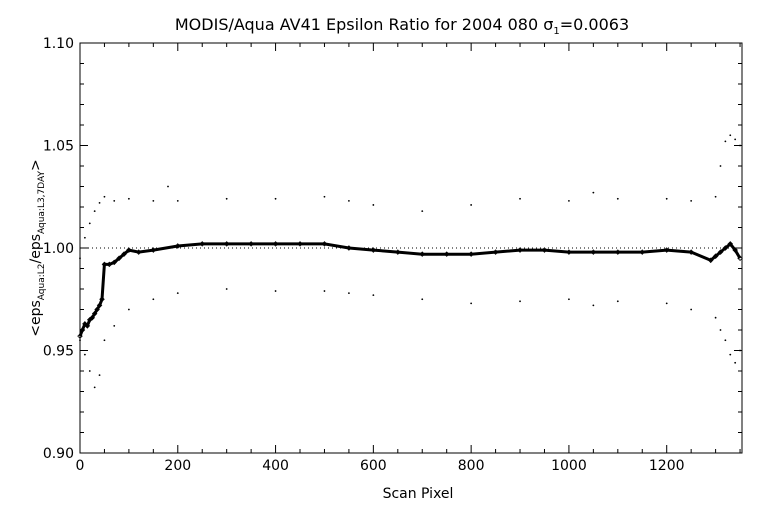 This screenshot has height=512, width=768. What do you see at coordinates (42, 282) in the screenshot?
I see `ylabel-sub-l2: Aqua:L2` at bounding box center [42, 282].